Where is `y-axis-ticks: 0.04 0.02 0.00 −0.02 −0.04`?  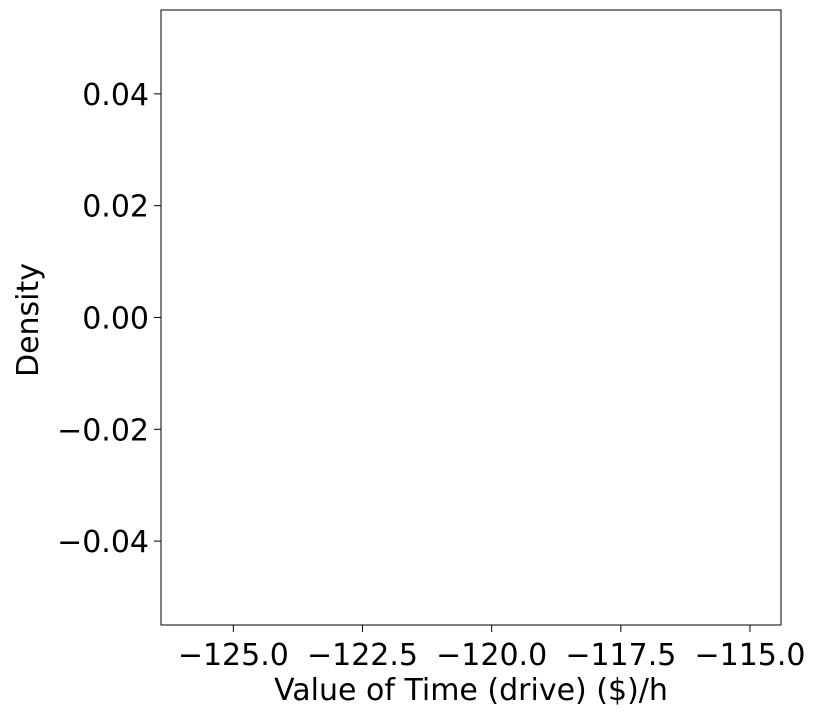 y-axis-ticks: 0.04 0.02 0.00 −0.02 −0.04 is located at coordinates (109, 319).